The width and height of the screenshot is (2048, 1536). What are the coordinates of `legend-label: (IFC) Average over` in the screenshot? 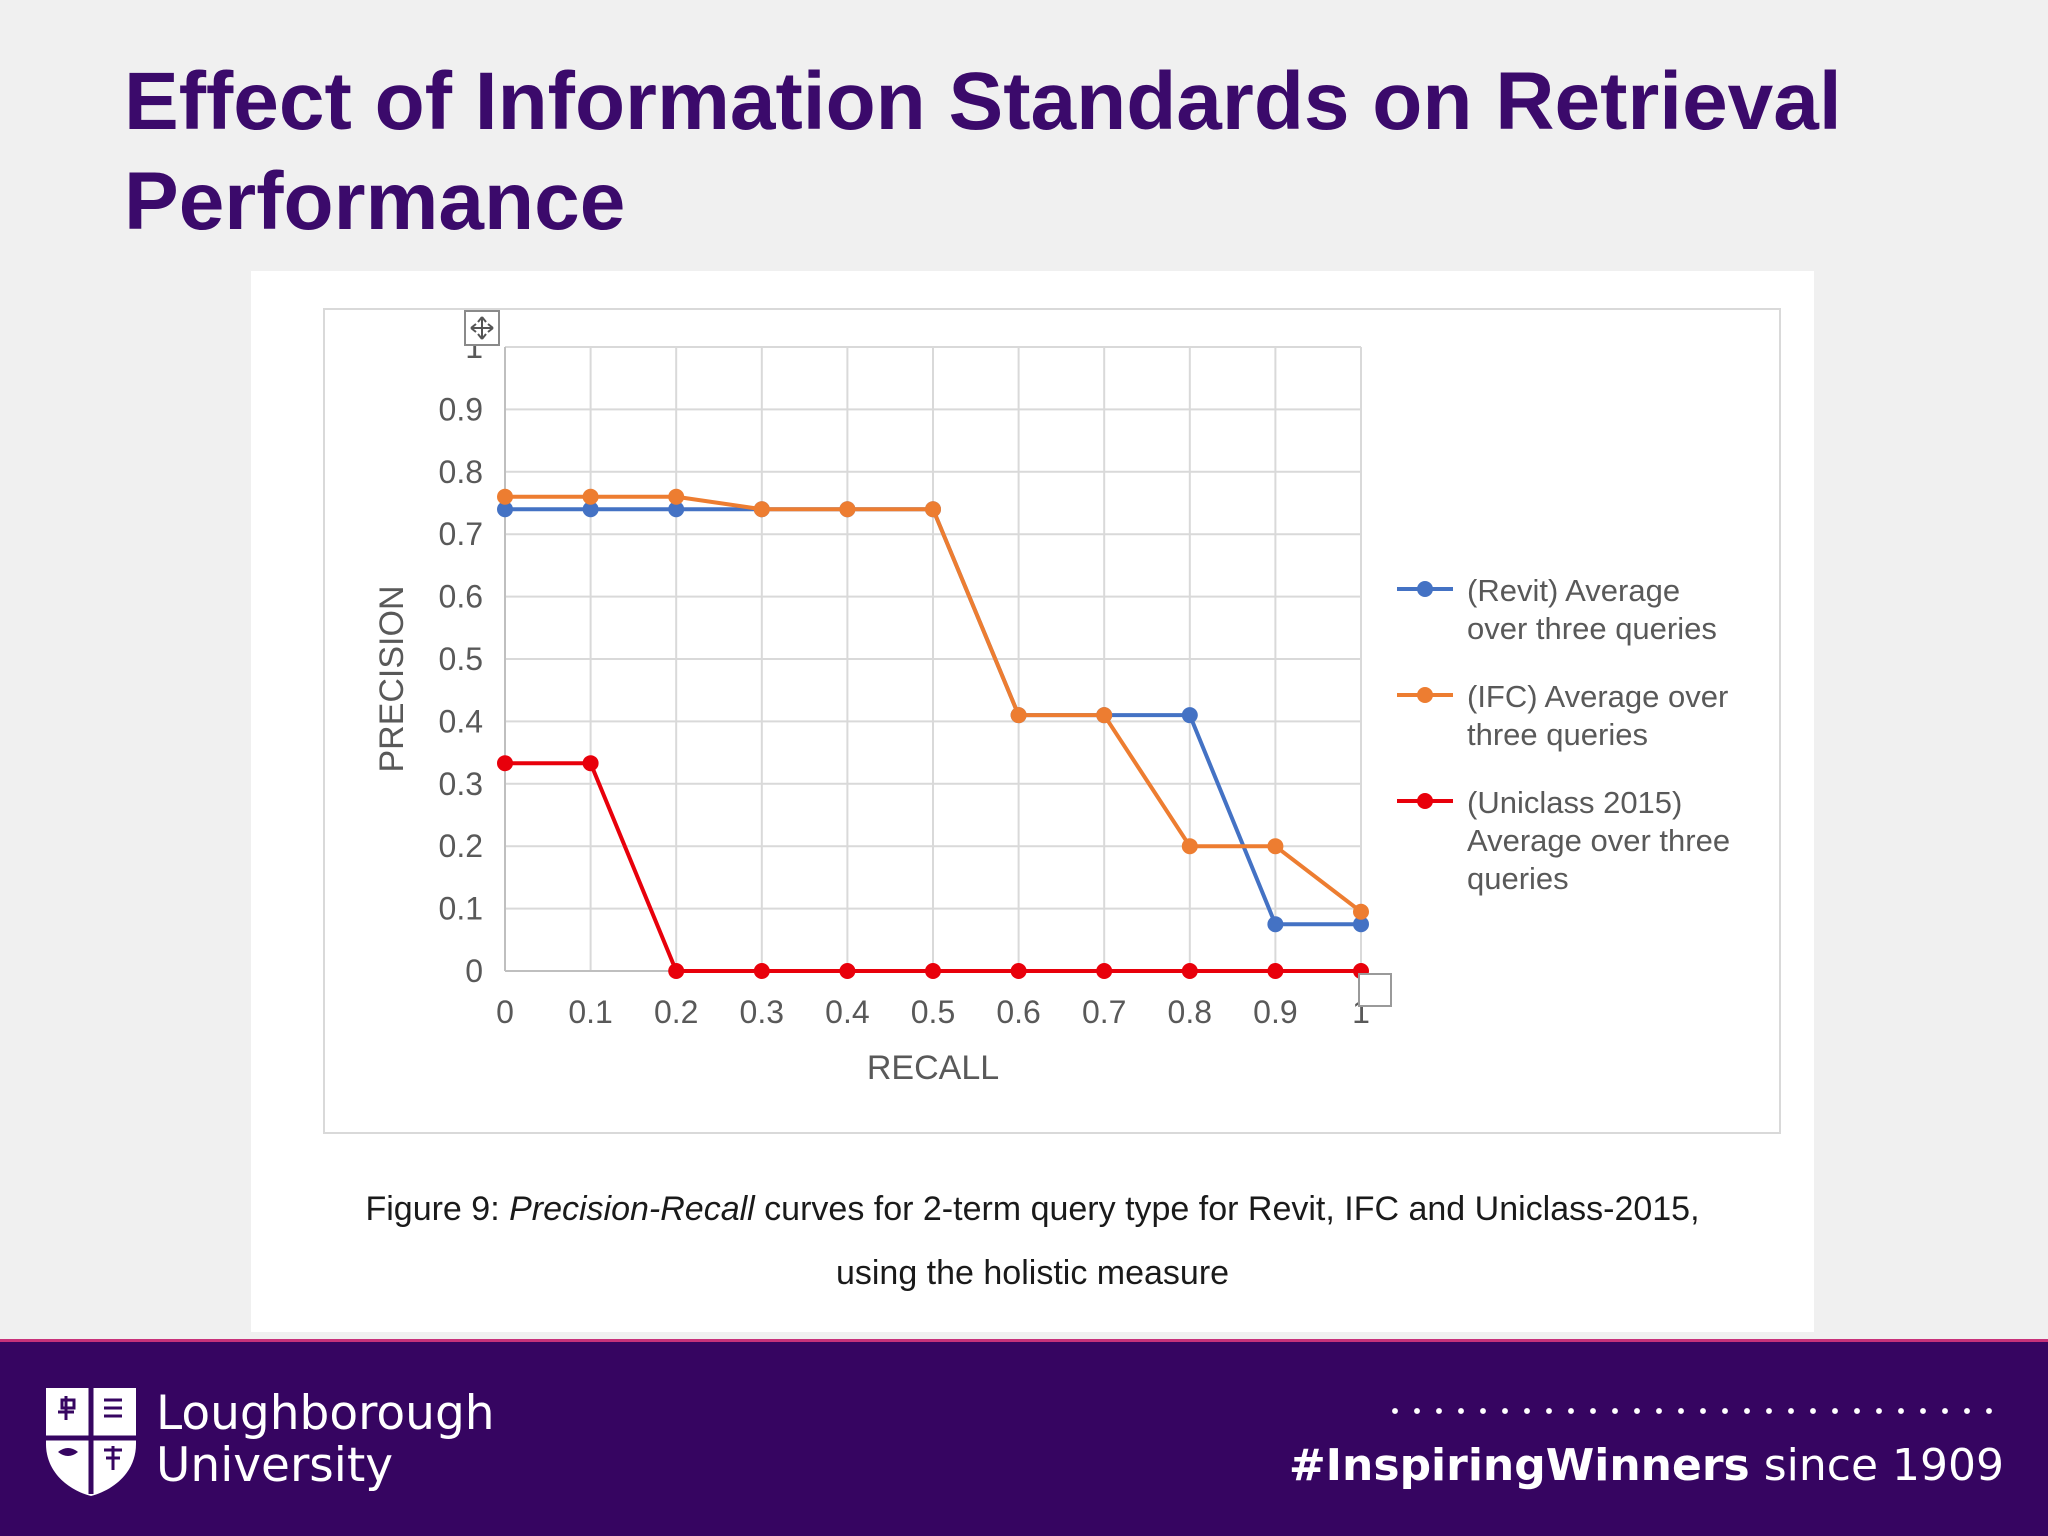 It's located at (1597, 696).